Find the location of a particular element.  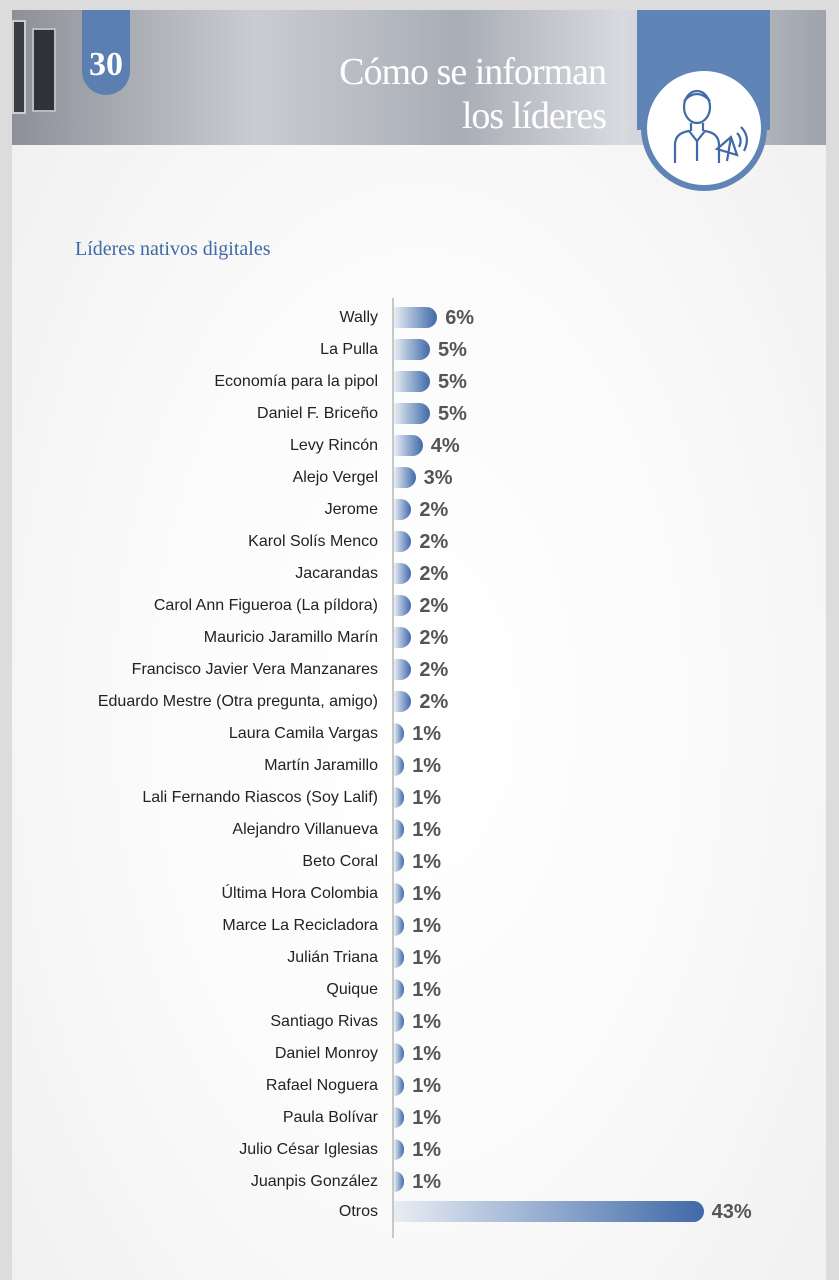

chart-axis-line is located at coordinates (393, 768).